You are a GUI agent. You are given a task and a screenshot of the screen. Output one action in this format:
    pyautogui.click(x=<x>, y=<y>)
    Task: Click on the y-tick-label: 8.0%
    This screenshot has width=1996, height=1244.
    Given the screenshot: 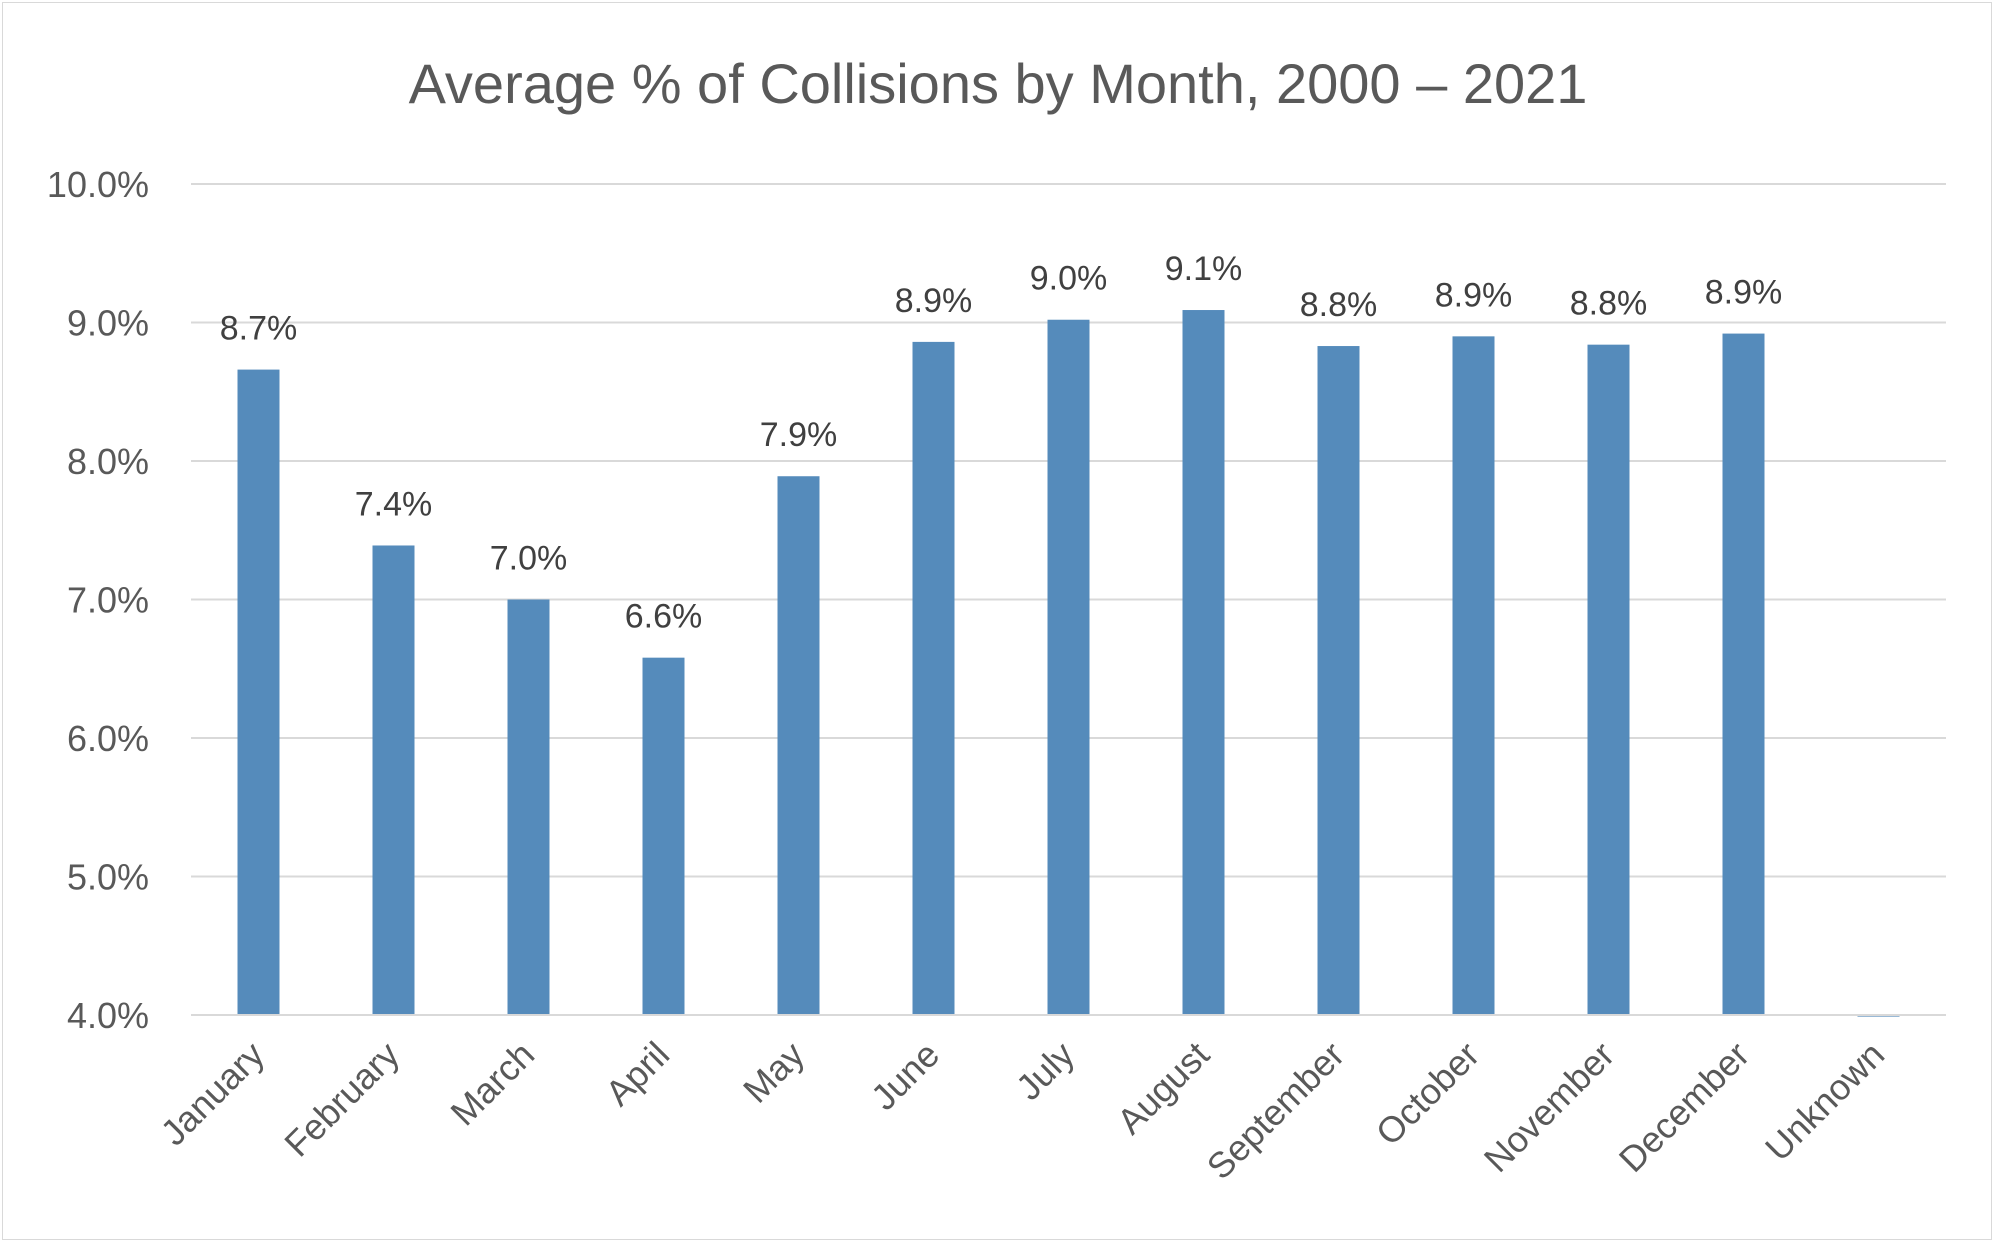 What is the action you would take?
    pyautogui.click(x=108, y=461)
    